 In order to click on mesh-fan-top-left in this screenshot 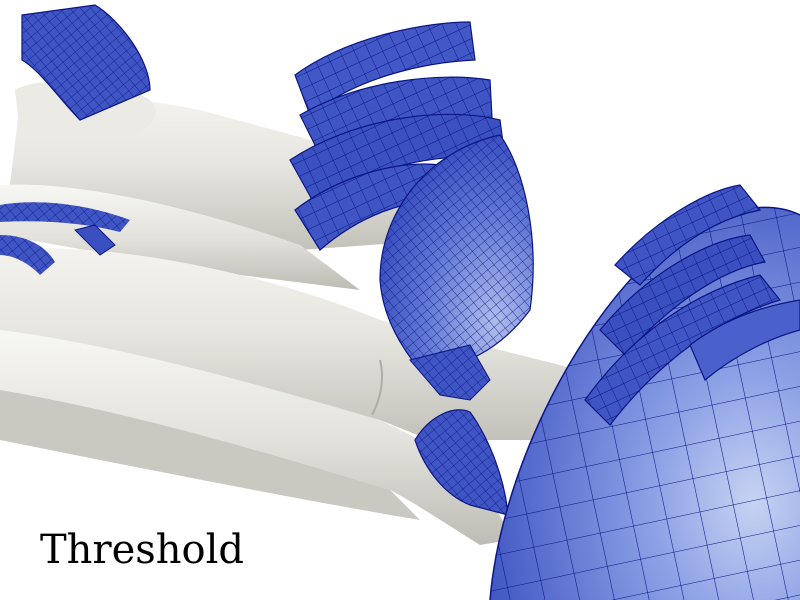, I will do `click(86, 62)`.